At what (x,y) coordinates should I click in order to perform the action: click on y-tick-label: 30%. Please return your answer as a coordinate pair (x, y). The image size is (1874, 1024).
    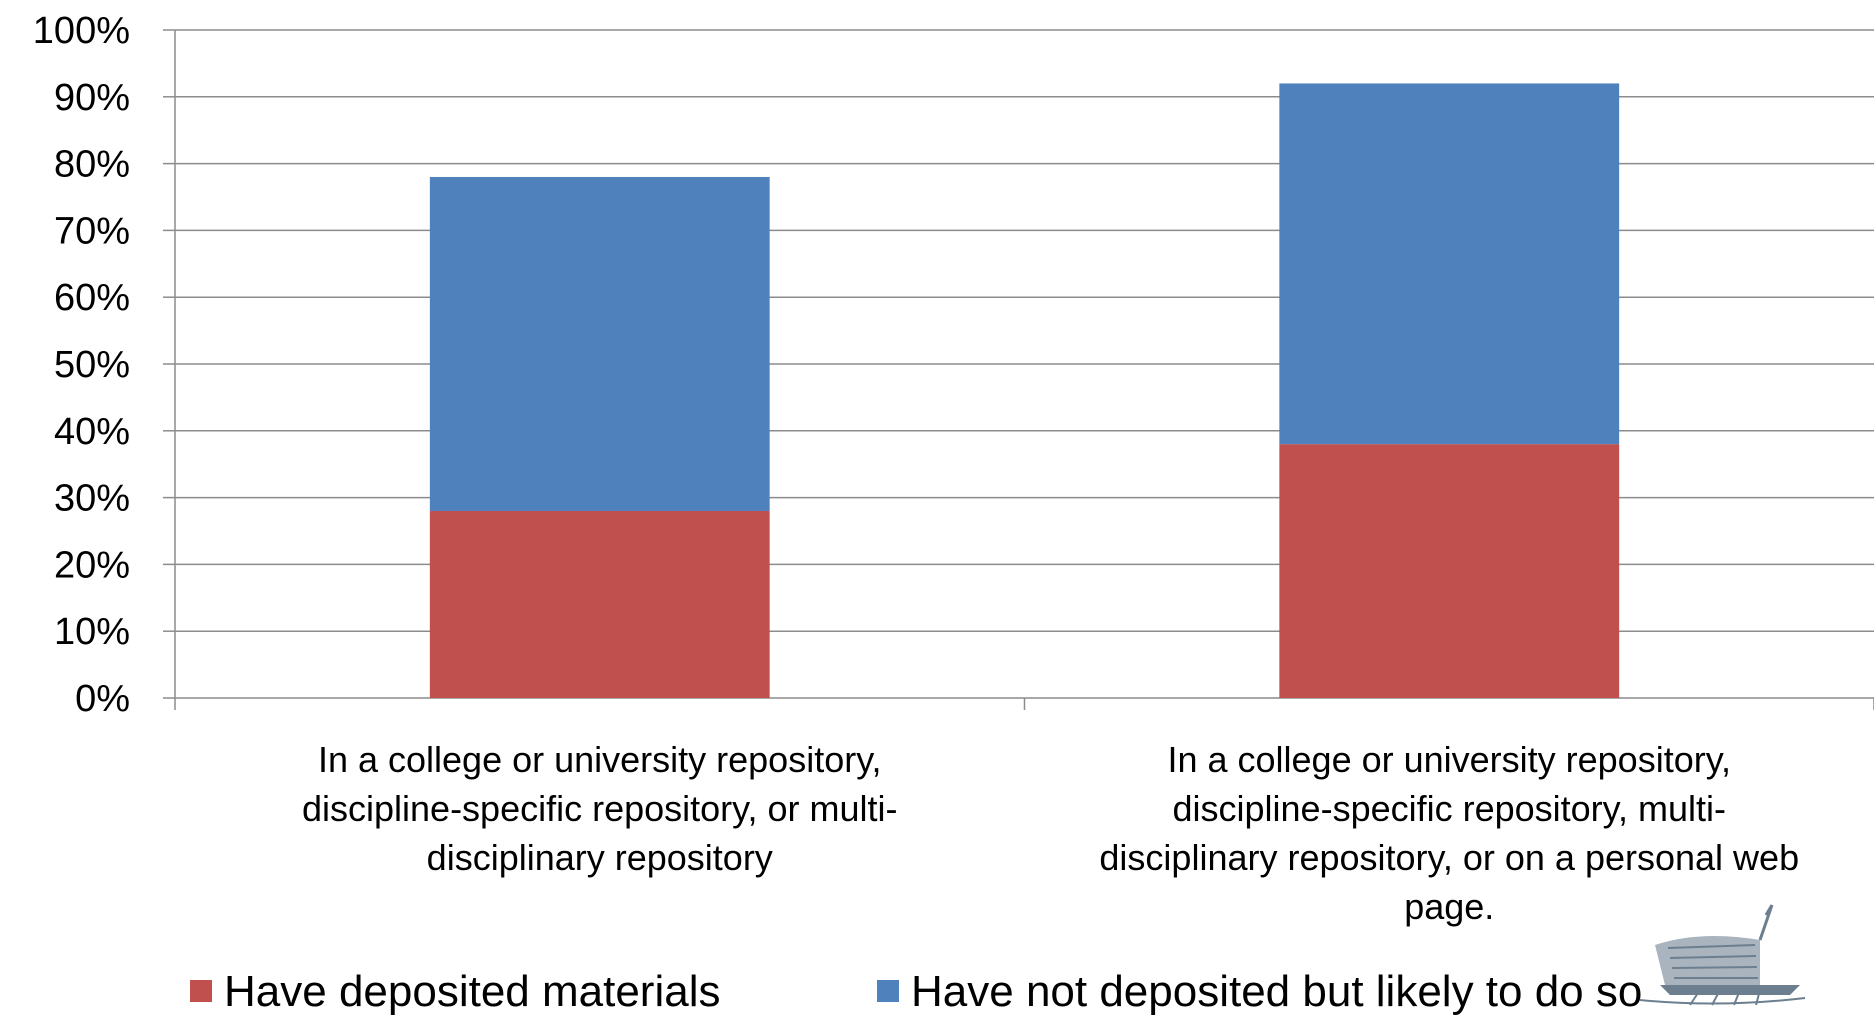
    Looking at the image, I should click on (92, 499).